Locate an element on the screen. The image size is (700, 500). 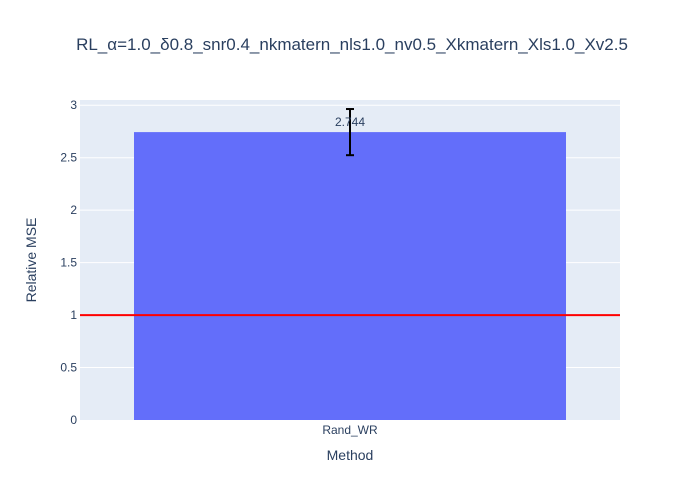
y-axis-ticks: 0 0.5 1 1.5 2 2.5 3 is located at coordinates (68, 262).